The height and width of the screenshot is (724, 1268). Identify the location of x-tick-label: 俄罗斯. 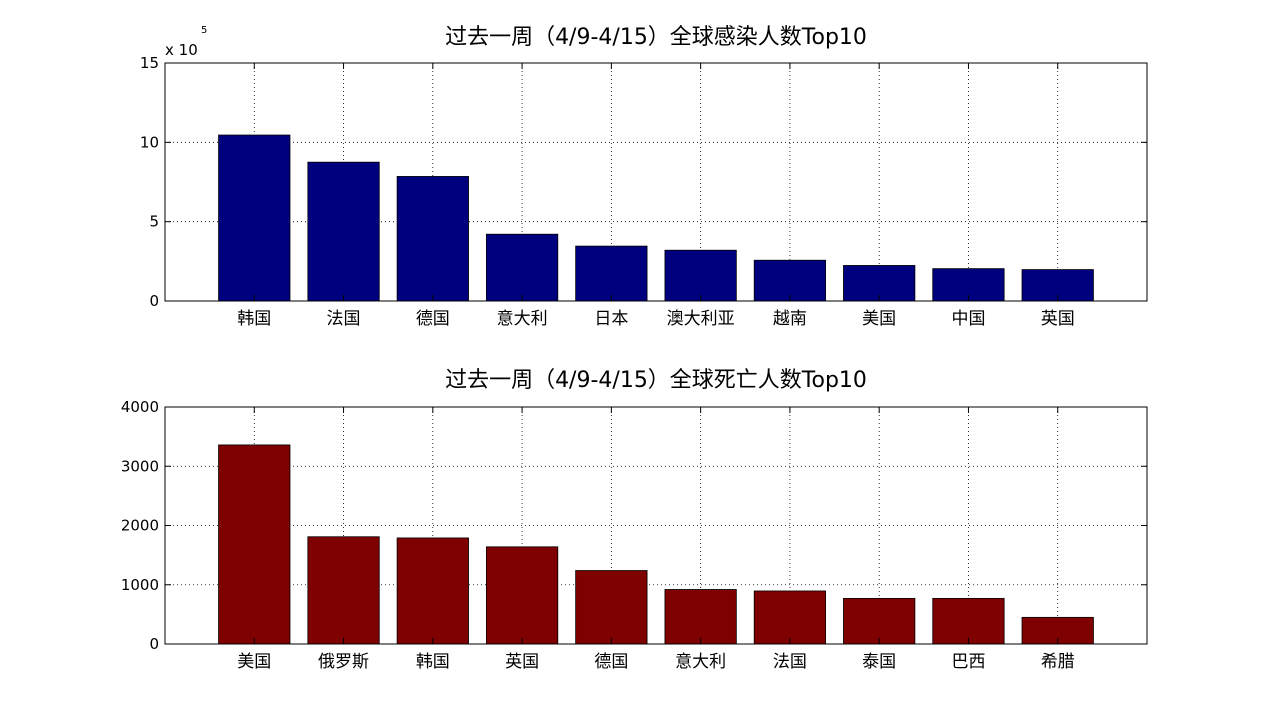
(343, 662).